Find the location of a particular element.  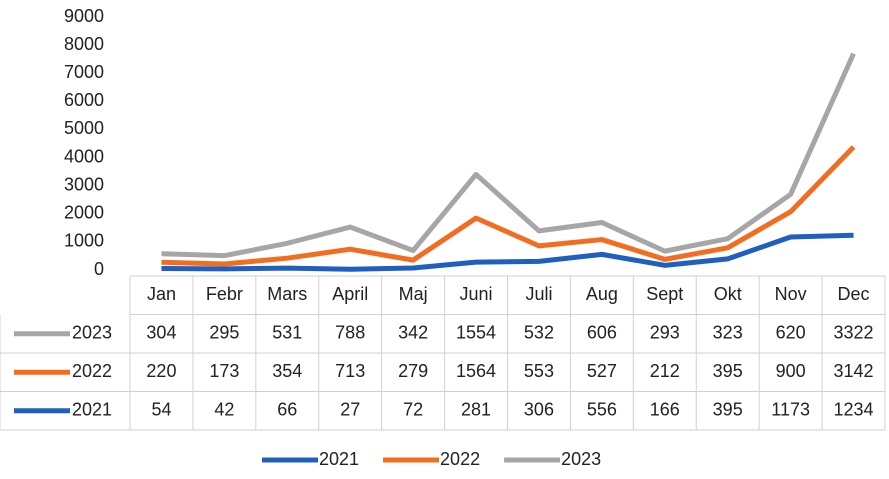

table-value: 42 is located at coordinates (224, 410).